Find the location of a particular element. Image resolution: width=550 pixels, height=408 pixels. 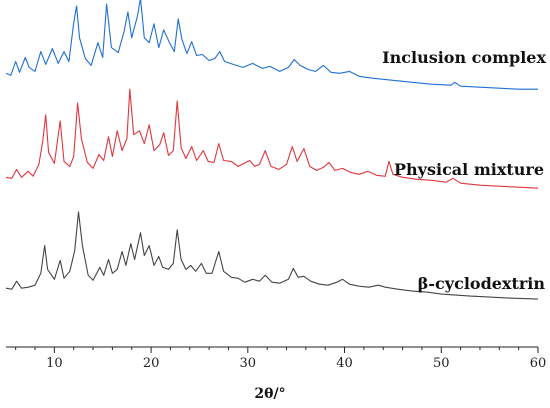

x-tick-label: 50 is located at coordinates (441, 363).